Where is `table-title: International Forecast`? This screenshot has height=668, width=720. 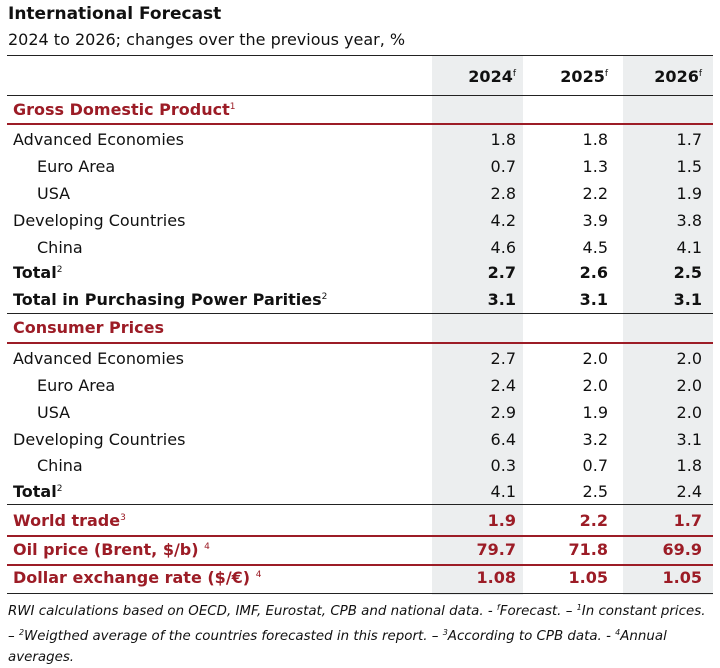
table-title: International Forecast is located at coordinates (115, 14).